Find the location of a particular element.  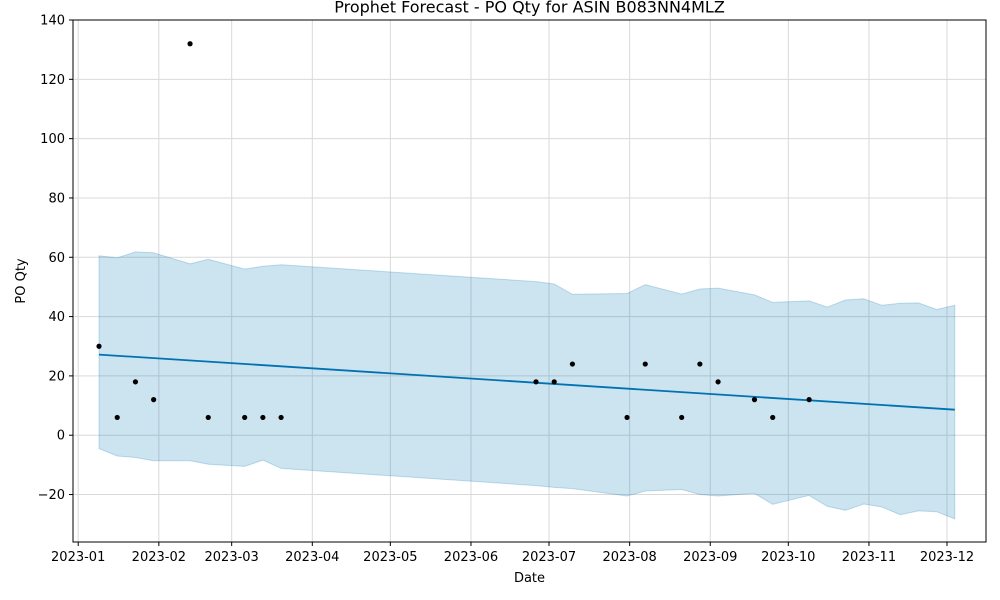

x-axis-title: Date is located at coordinates (529, 578).